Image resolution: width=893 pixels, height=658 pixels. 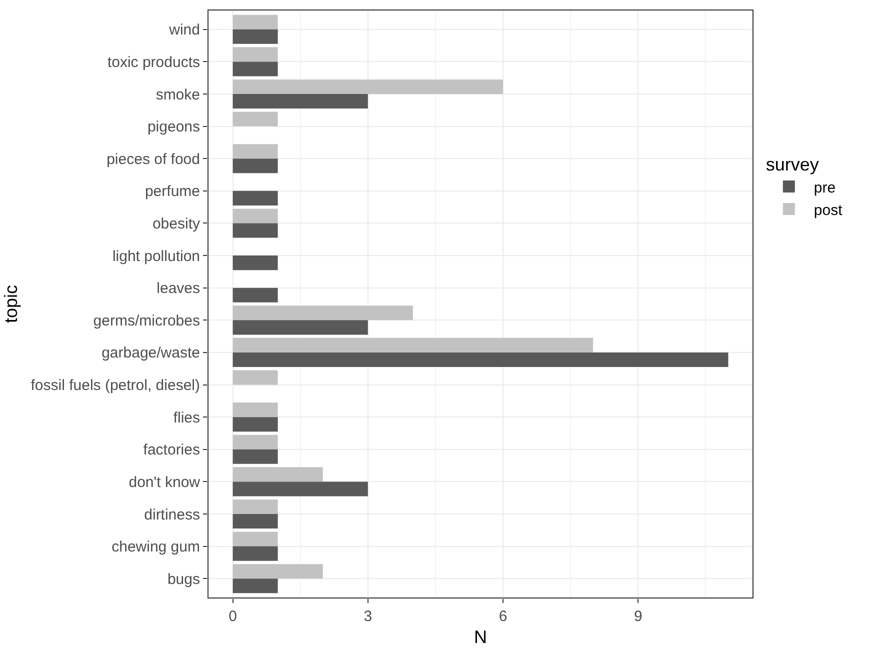 What do you see at coordinates (480, 637) in the screenshot?
I see `x-axis-title: N` at bounding box center [480, 637].